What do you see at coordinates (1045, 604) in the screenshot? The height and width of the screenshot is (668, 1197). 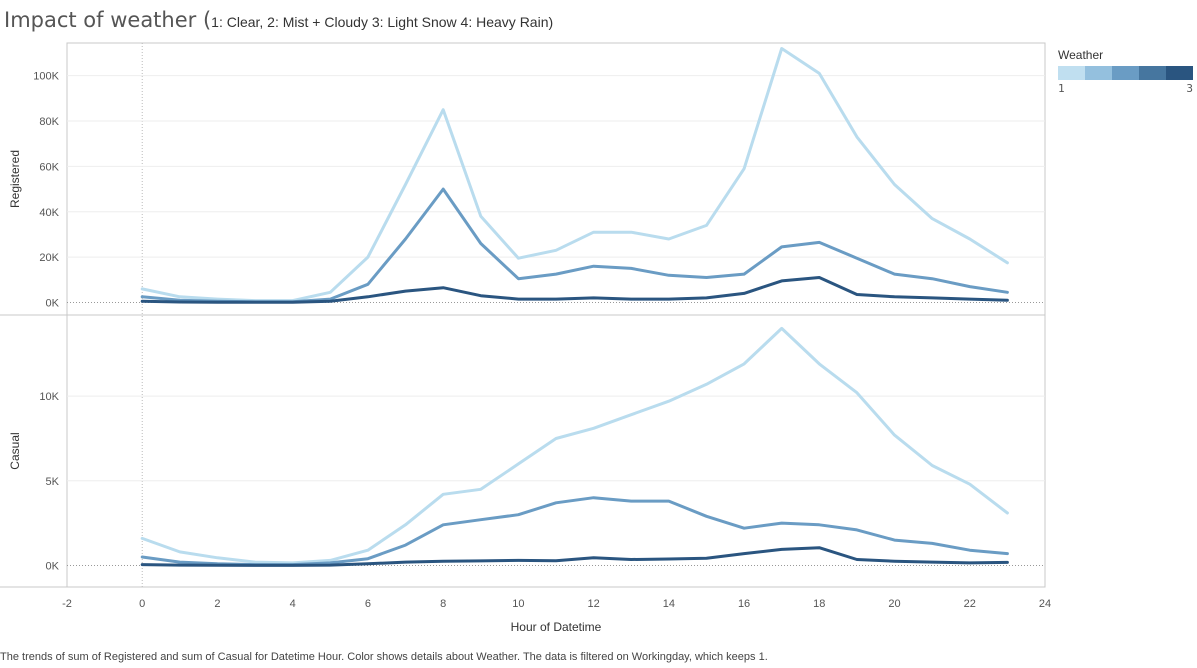 I see `x-tick-label: 24` at bounding box center [1045, 604].